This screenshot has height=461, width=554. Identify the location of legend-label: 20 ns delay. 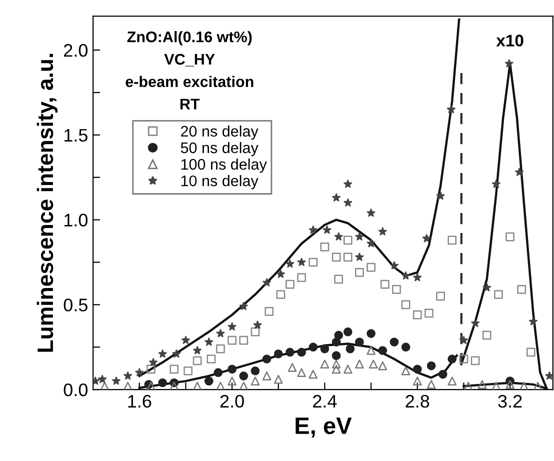
(219, 132).